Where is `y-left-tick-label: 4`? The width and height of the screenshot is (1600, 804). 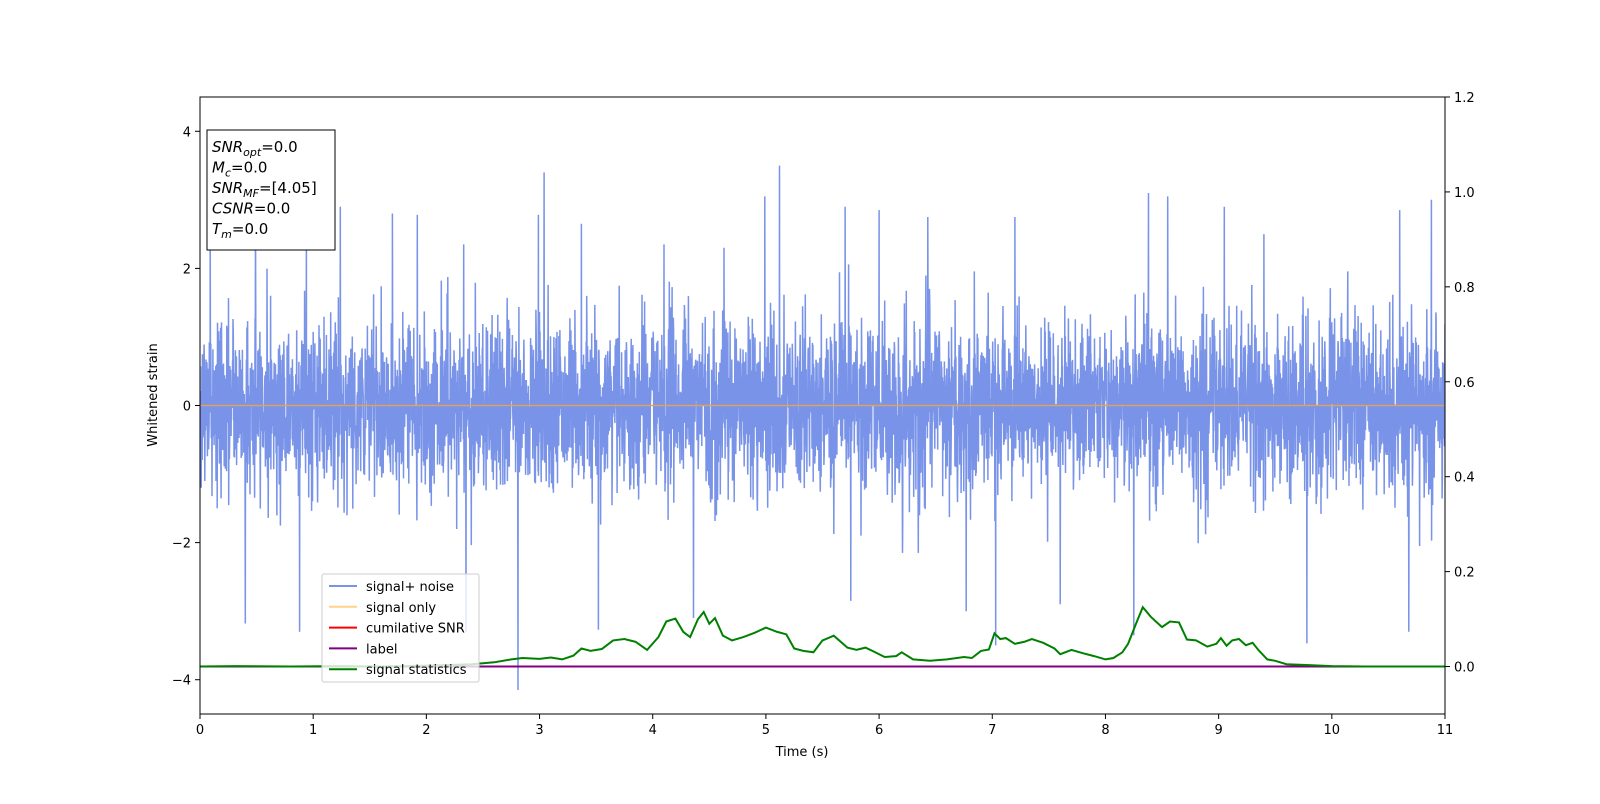
y-left-tick-label: 4 is located at coordinates (187, 132).